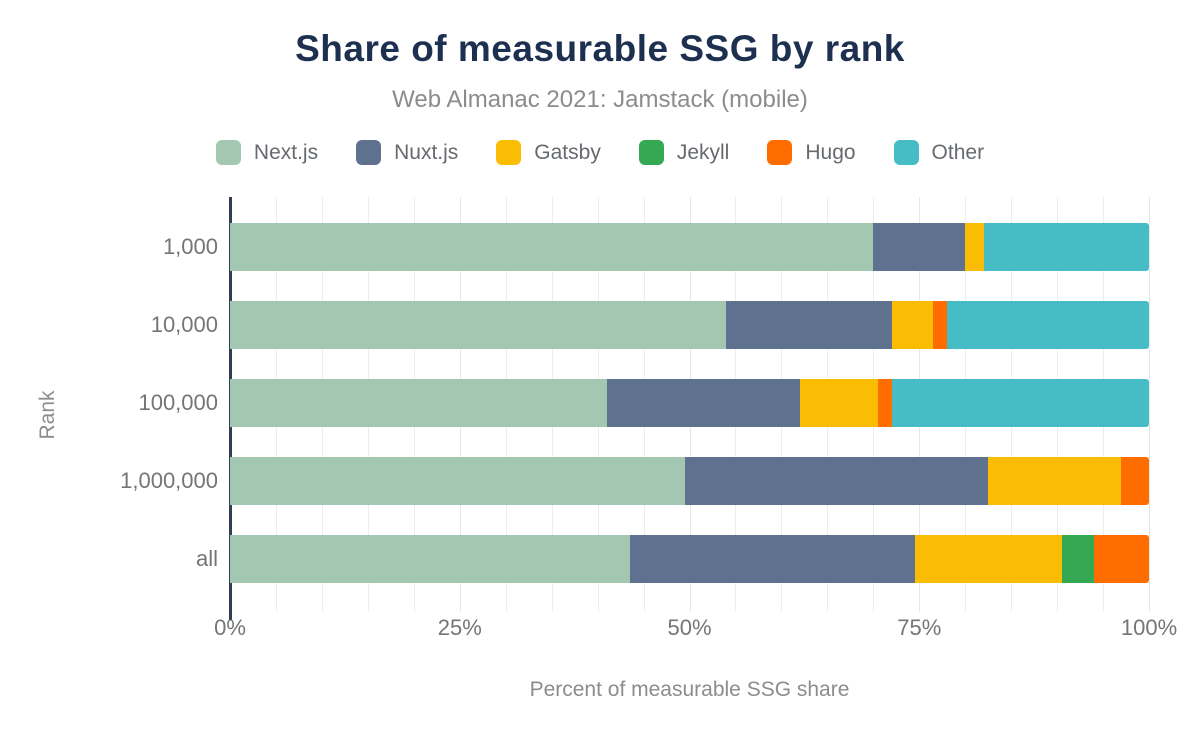 The image size is (1200, 742). I want to click on x-tick-label: 100%, so click(1149, 627).